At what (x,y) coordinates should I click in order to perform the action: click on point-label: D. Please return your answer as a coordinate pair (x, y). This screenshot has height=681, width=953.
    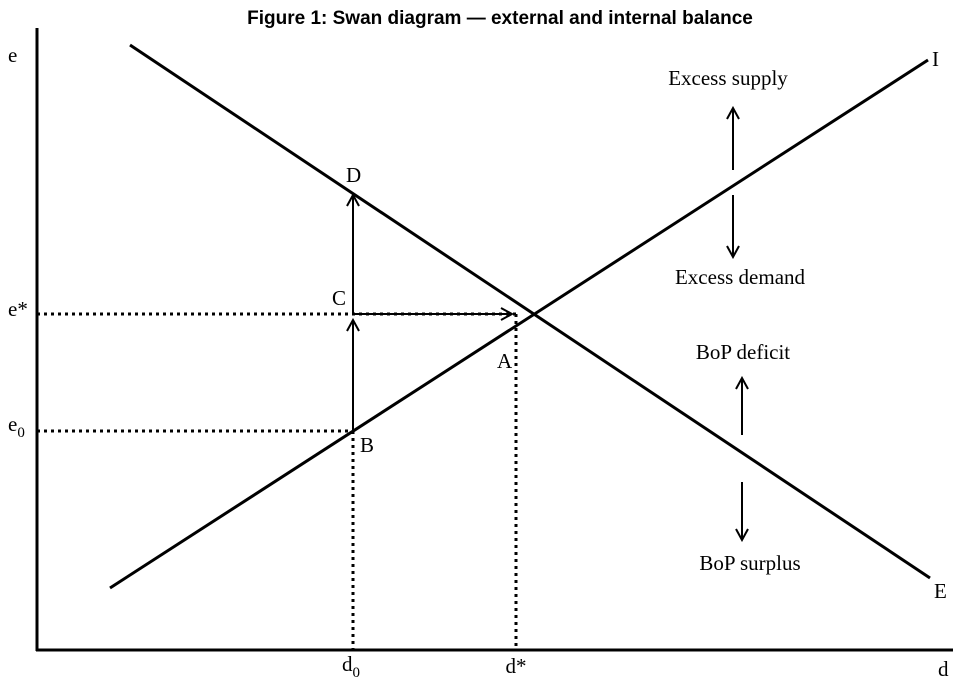
    Looking at the image, I should click on (353, 175).